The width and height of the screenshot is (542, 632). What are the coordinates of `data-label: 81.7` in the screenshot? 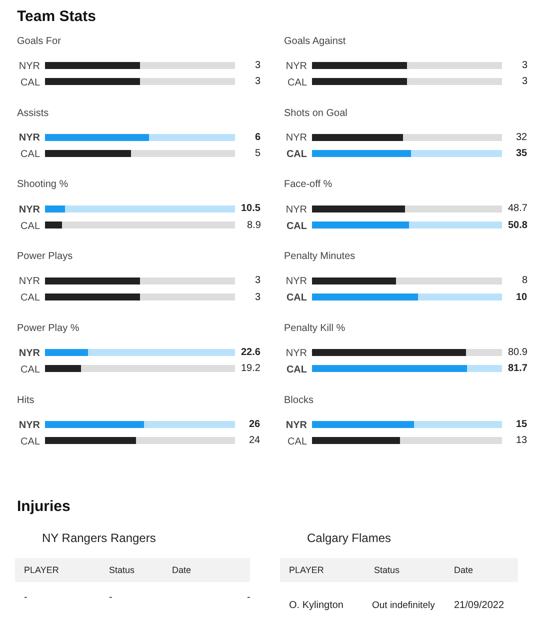 It's located at (518, 368).